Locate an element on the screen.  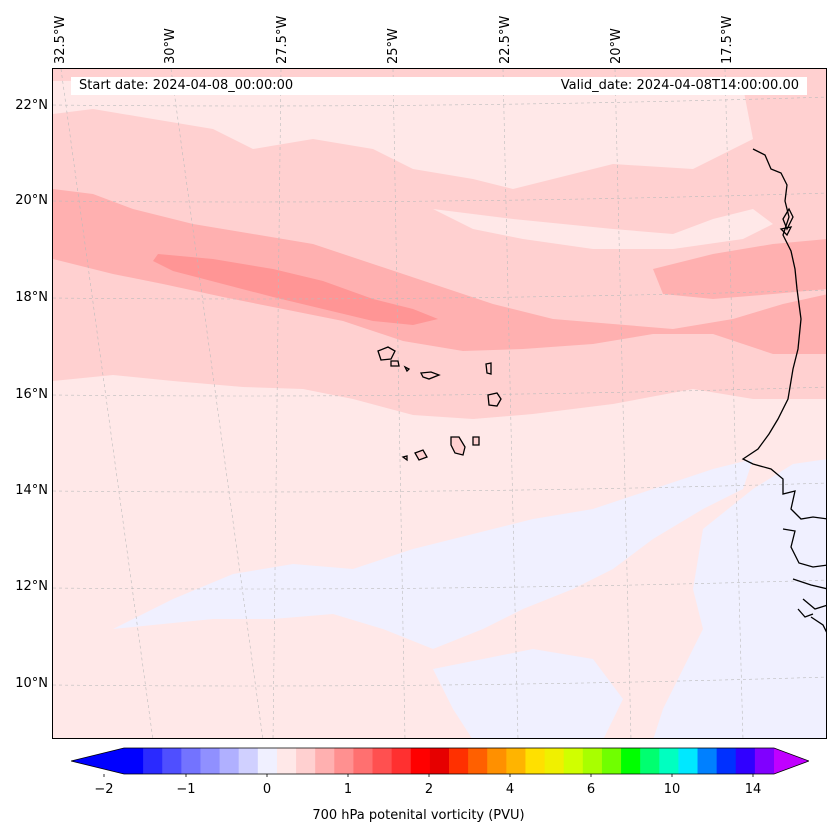
lat-label-22n: 22°N is located at coordinates (31, 105).